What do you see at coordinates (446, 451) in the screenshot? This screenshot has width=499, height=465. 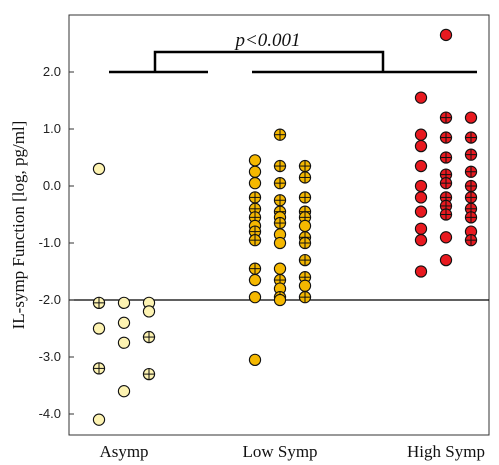 I see `x-category-label: High Symp` at bounding box center [446, 451].